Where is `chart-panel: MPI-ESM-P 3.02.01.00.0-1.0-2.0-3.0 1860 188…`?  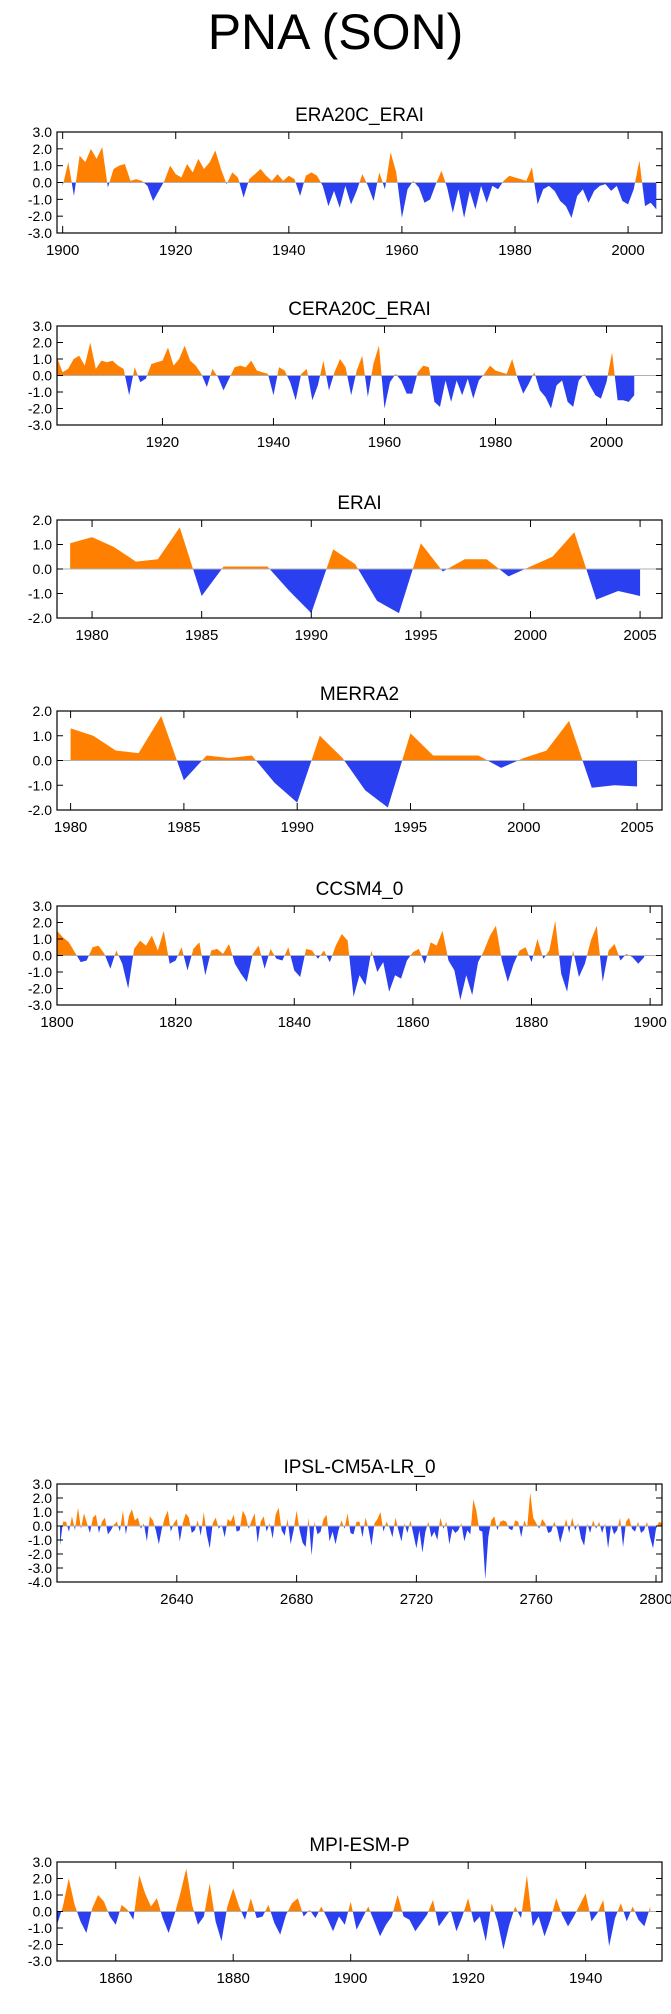
chart-panel: MPI-ESM-P 3.02.01.00.0-1.0-2.0-3.0 1860 188… is located at coordinates (345, 1911).